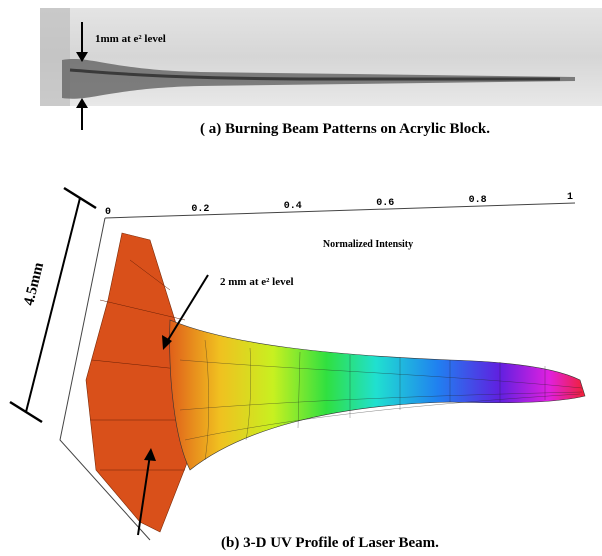  Describe the element at coordinates (34, 283) in the screenshot. I see `dimension-label: 4.5mm` at that location.